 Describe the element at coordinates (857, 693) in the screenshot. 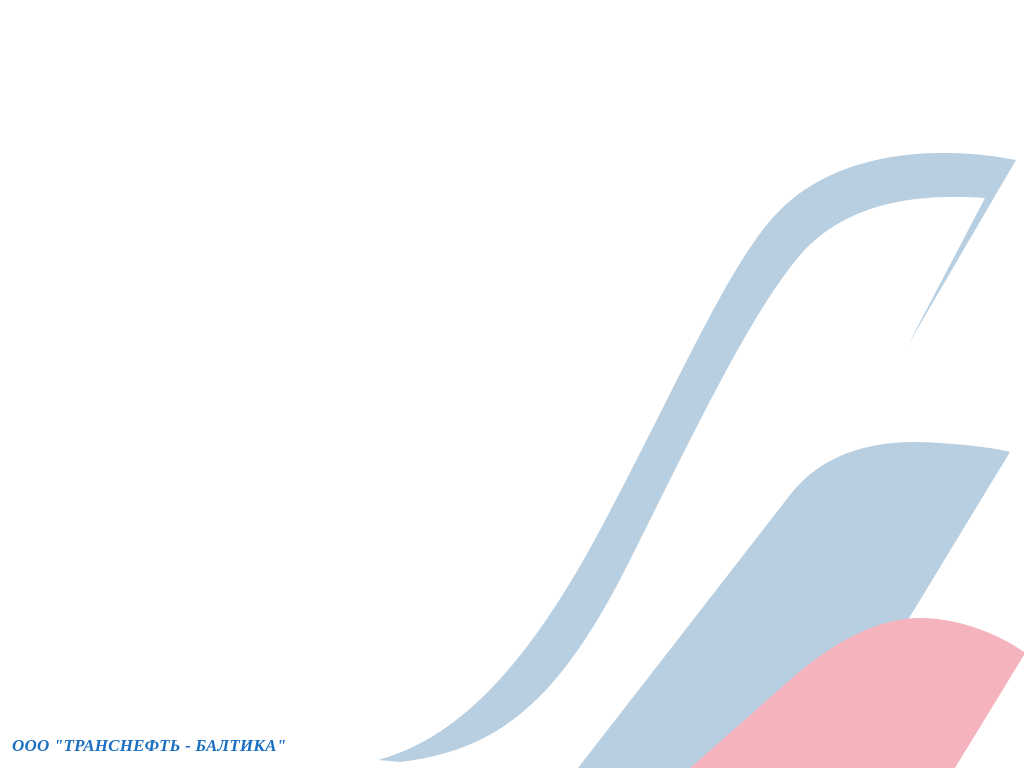

I see `pink-stripe` at that location.